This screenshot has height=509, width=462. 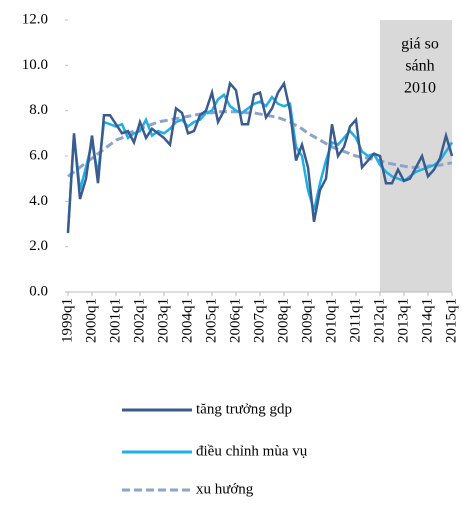 I want to click on x-tick-label: 2003q1, so click(x=163, y=320).